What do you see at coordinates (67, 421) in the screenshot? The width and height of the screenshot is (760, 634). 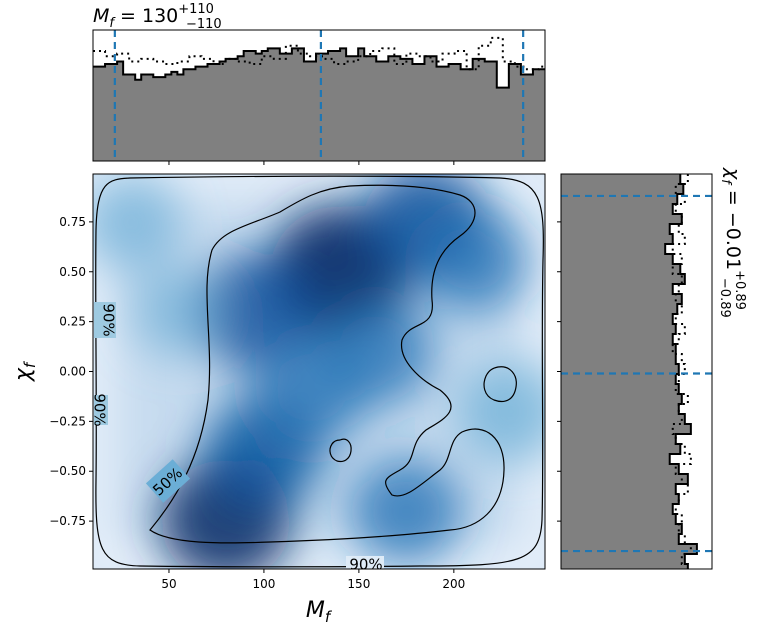 I see `y-tick-label: −0.25` at bounding box center [67, 421].